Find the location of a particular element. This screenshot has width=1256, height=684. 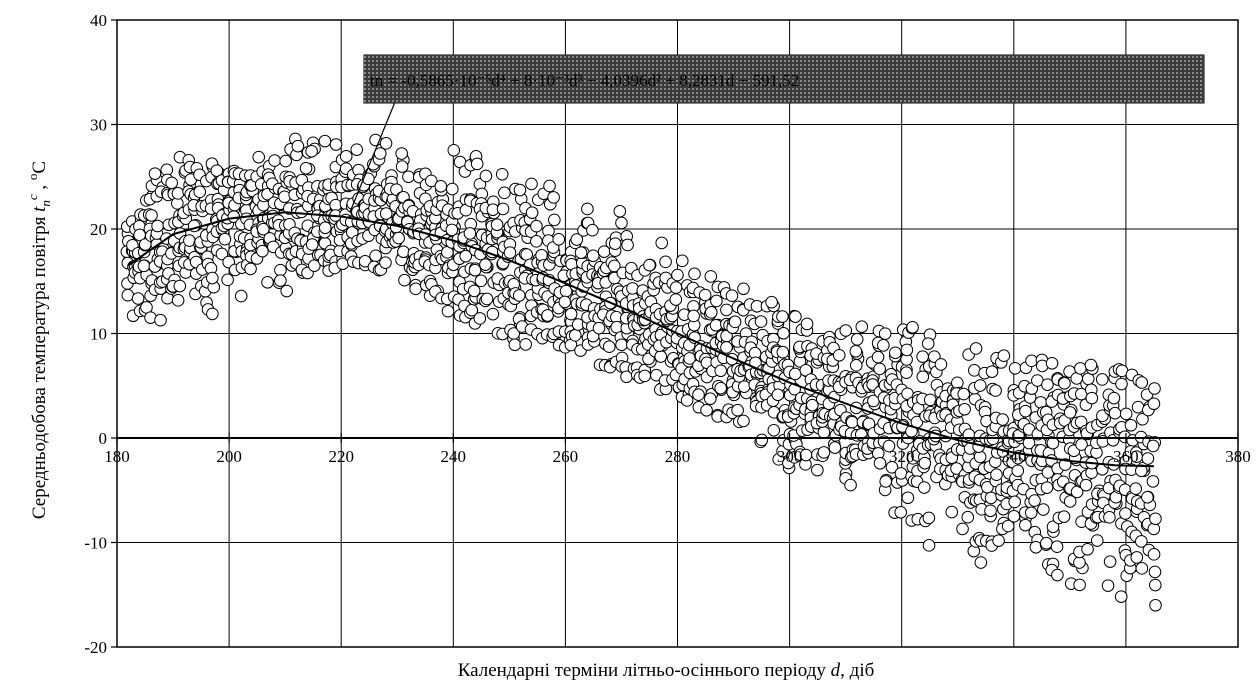

y-tick-label: 40 is located at coordinates (98, 20).